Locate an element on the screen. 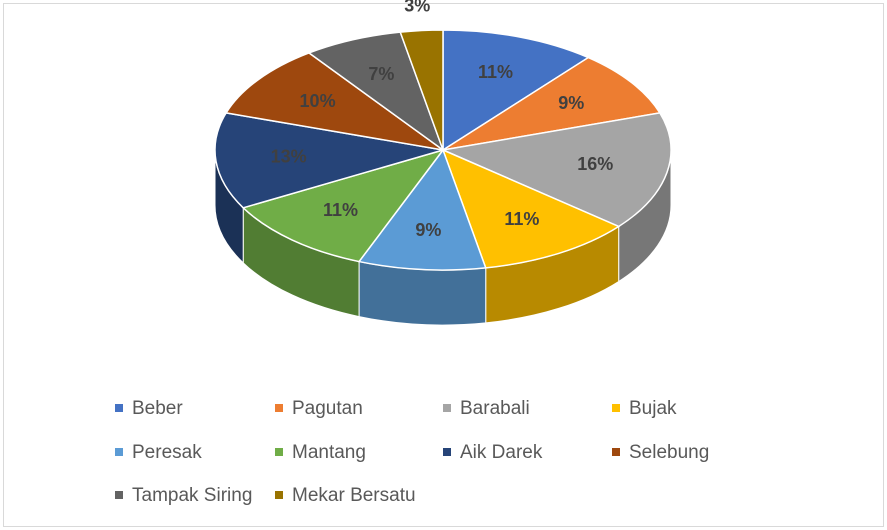  legend-label: Selebung is located at coordinates (669, 452).